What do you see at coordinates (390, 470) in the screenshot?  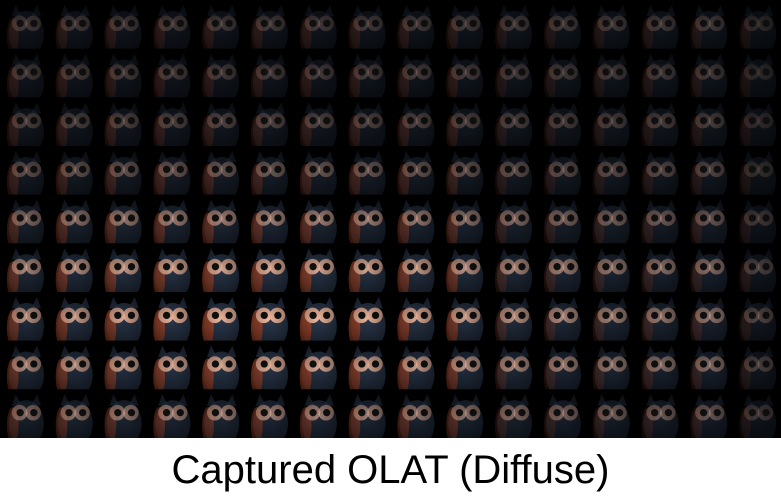 I see `figure-caption: Captured OLAT (Diffuse)` at bounding box center [390, 470].